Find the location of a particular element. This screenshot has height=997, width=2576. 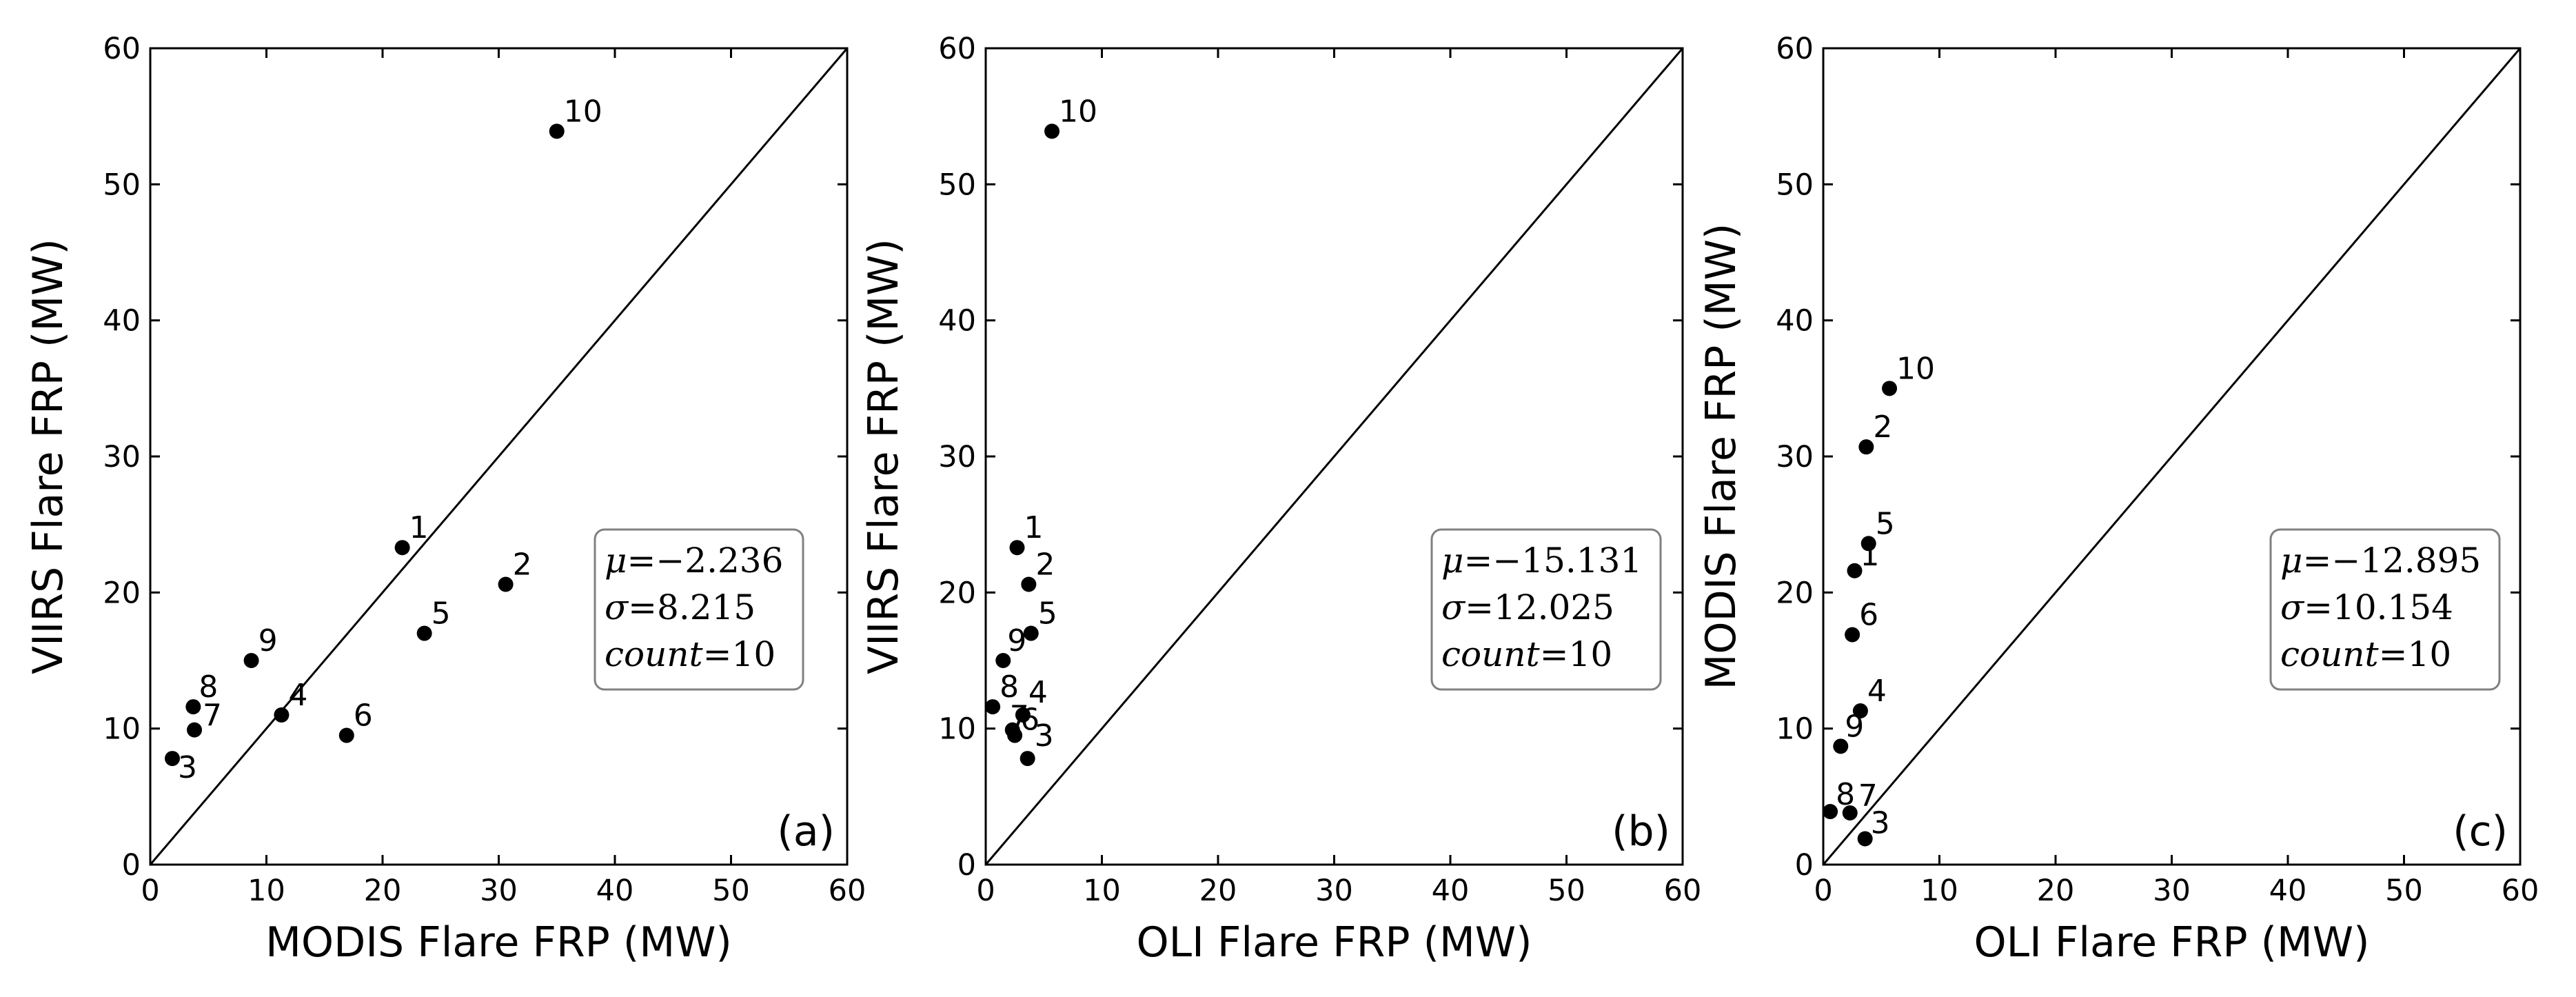

stats-mean: μ=−2.236 is located at coordinates (694, 561).